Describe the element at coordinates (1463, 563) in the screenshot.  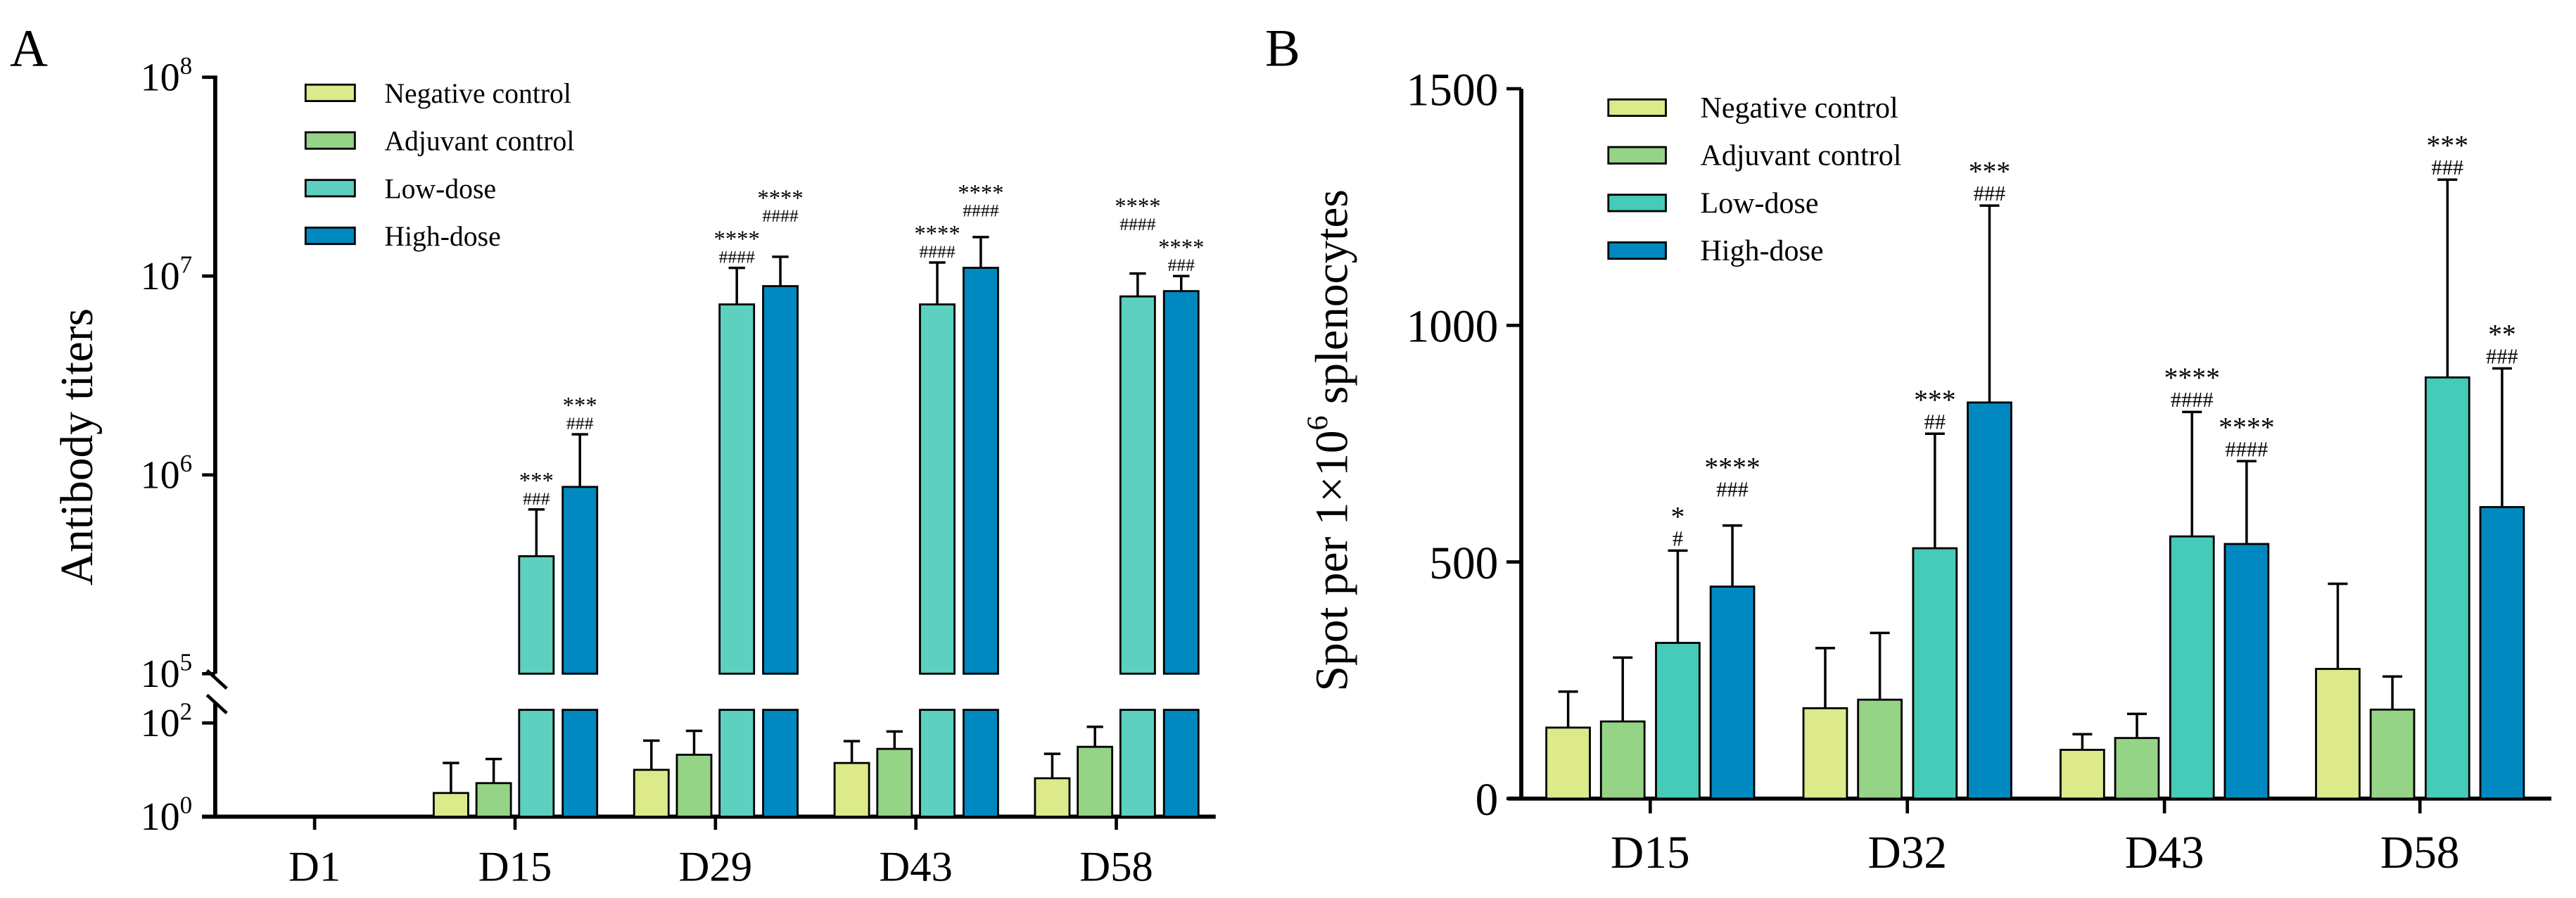
I see `y-tick-label: 500` at that location.